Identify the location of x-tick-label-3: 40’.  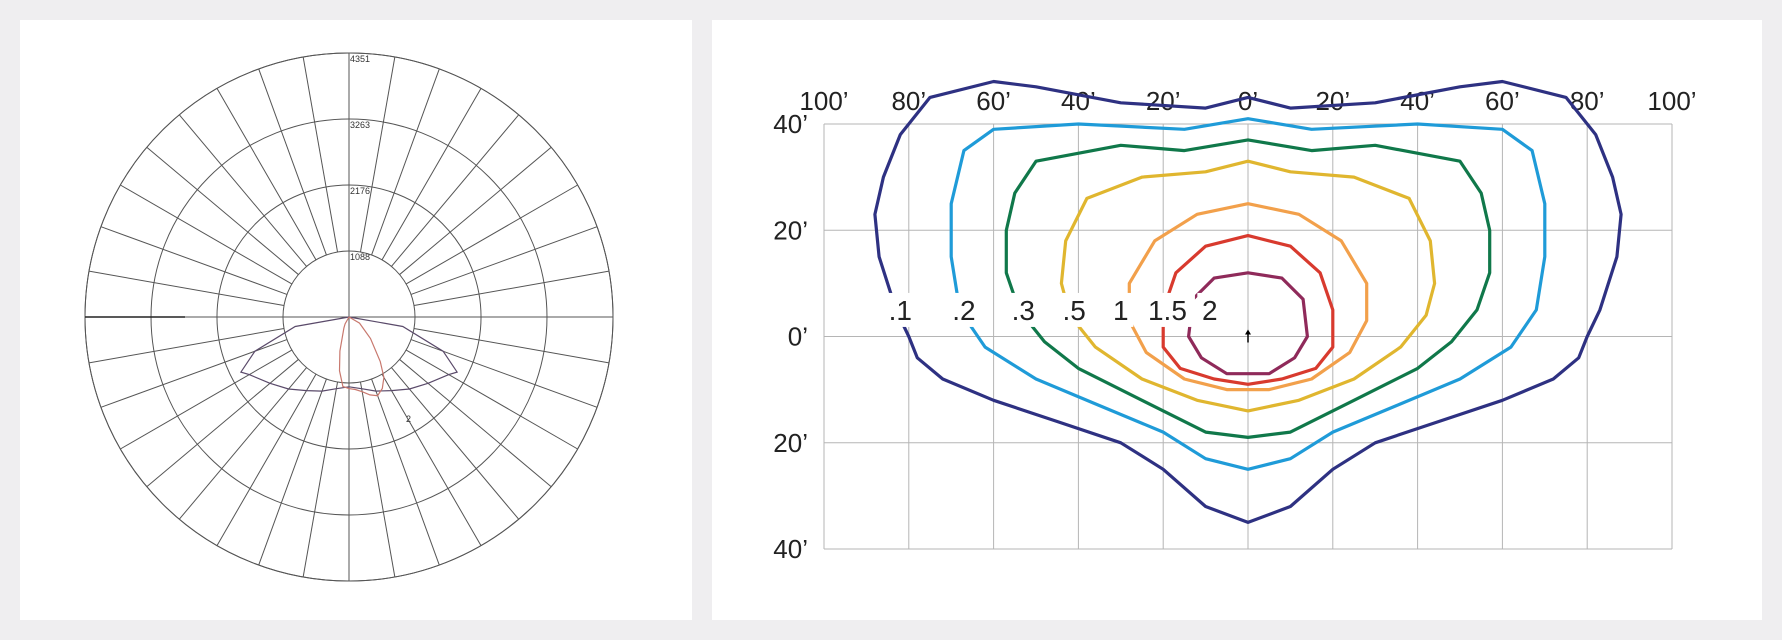
(1078, 101).